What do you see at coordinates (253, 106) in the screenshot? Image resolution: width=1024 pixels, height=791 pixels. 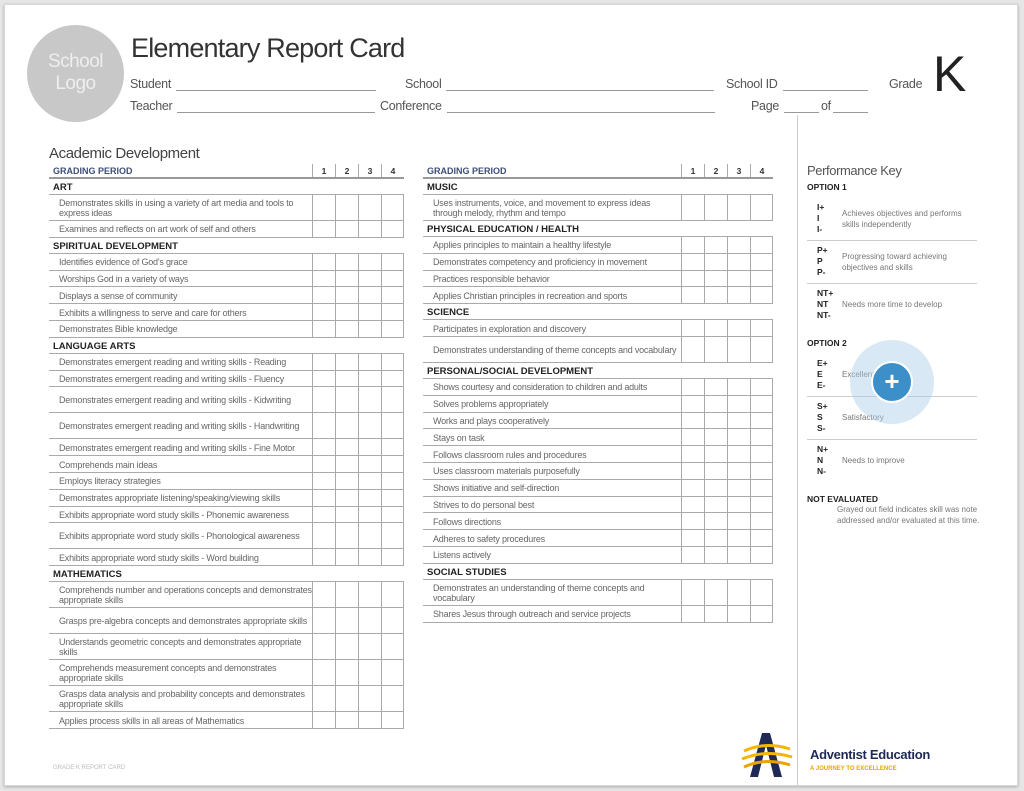 I see `teacher-field: Teacher` at bounding box center [253, 106].